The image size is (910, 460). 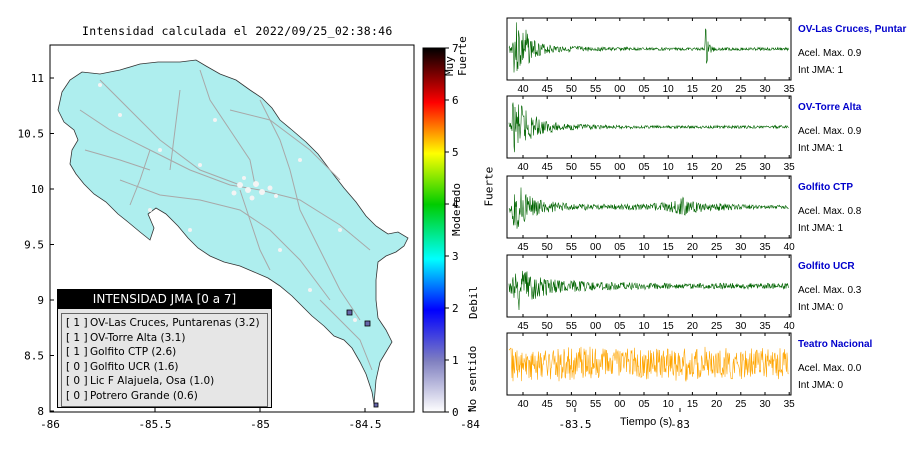 I want to click on station-name: Golfito UCR, so click(x=826, y=266).